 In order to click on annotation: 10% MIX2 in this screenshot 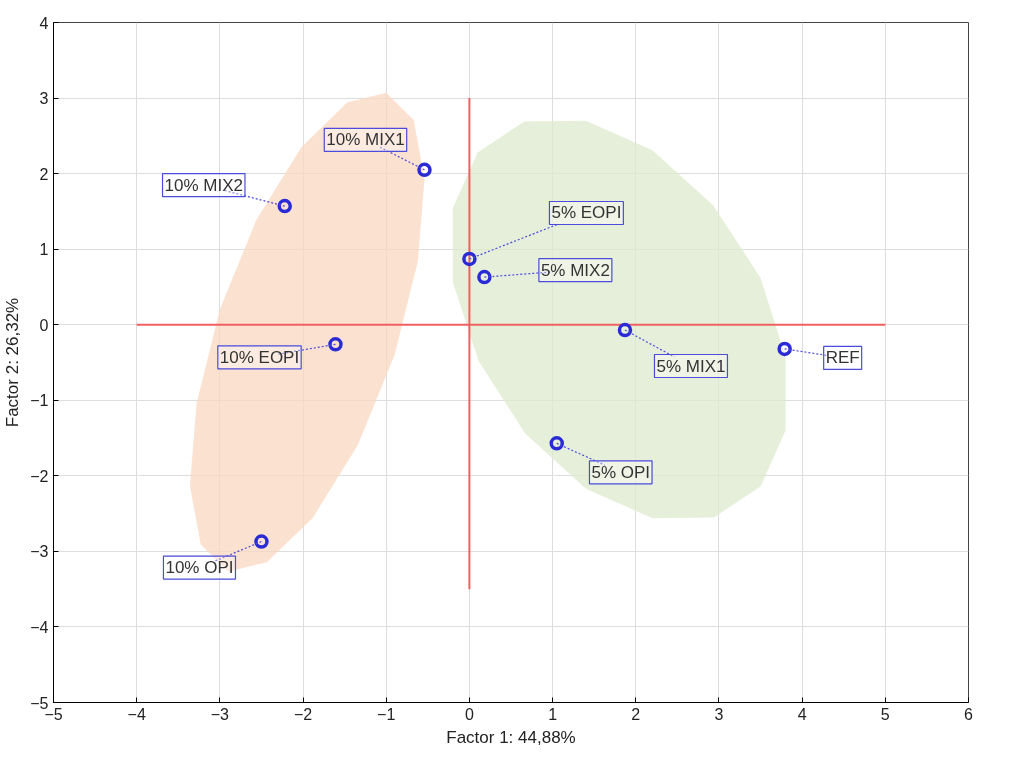, I will do `click(203, 185)`.